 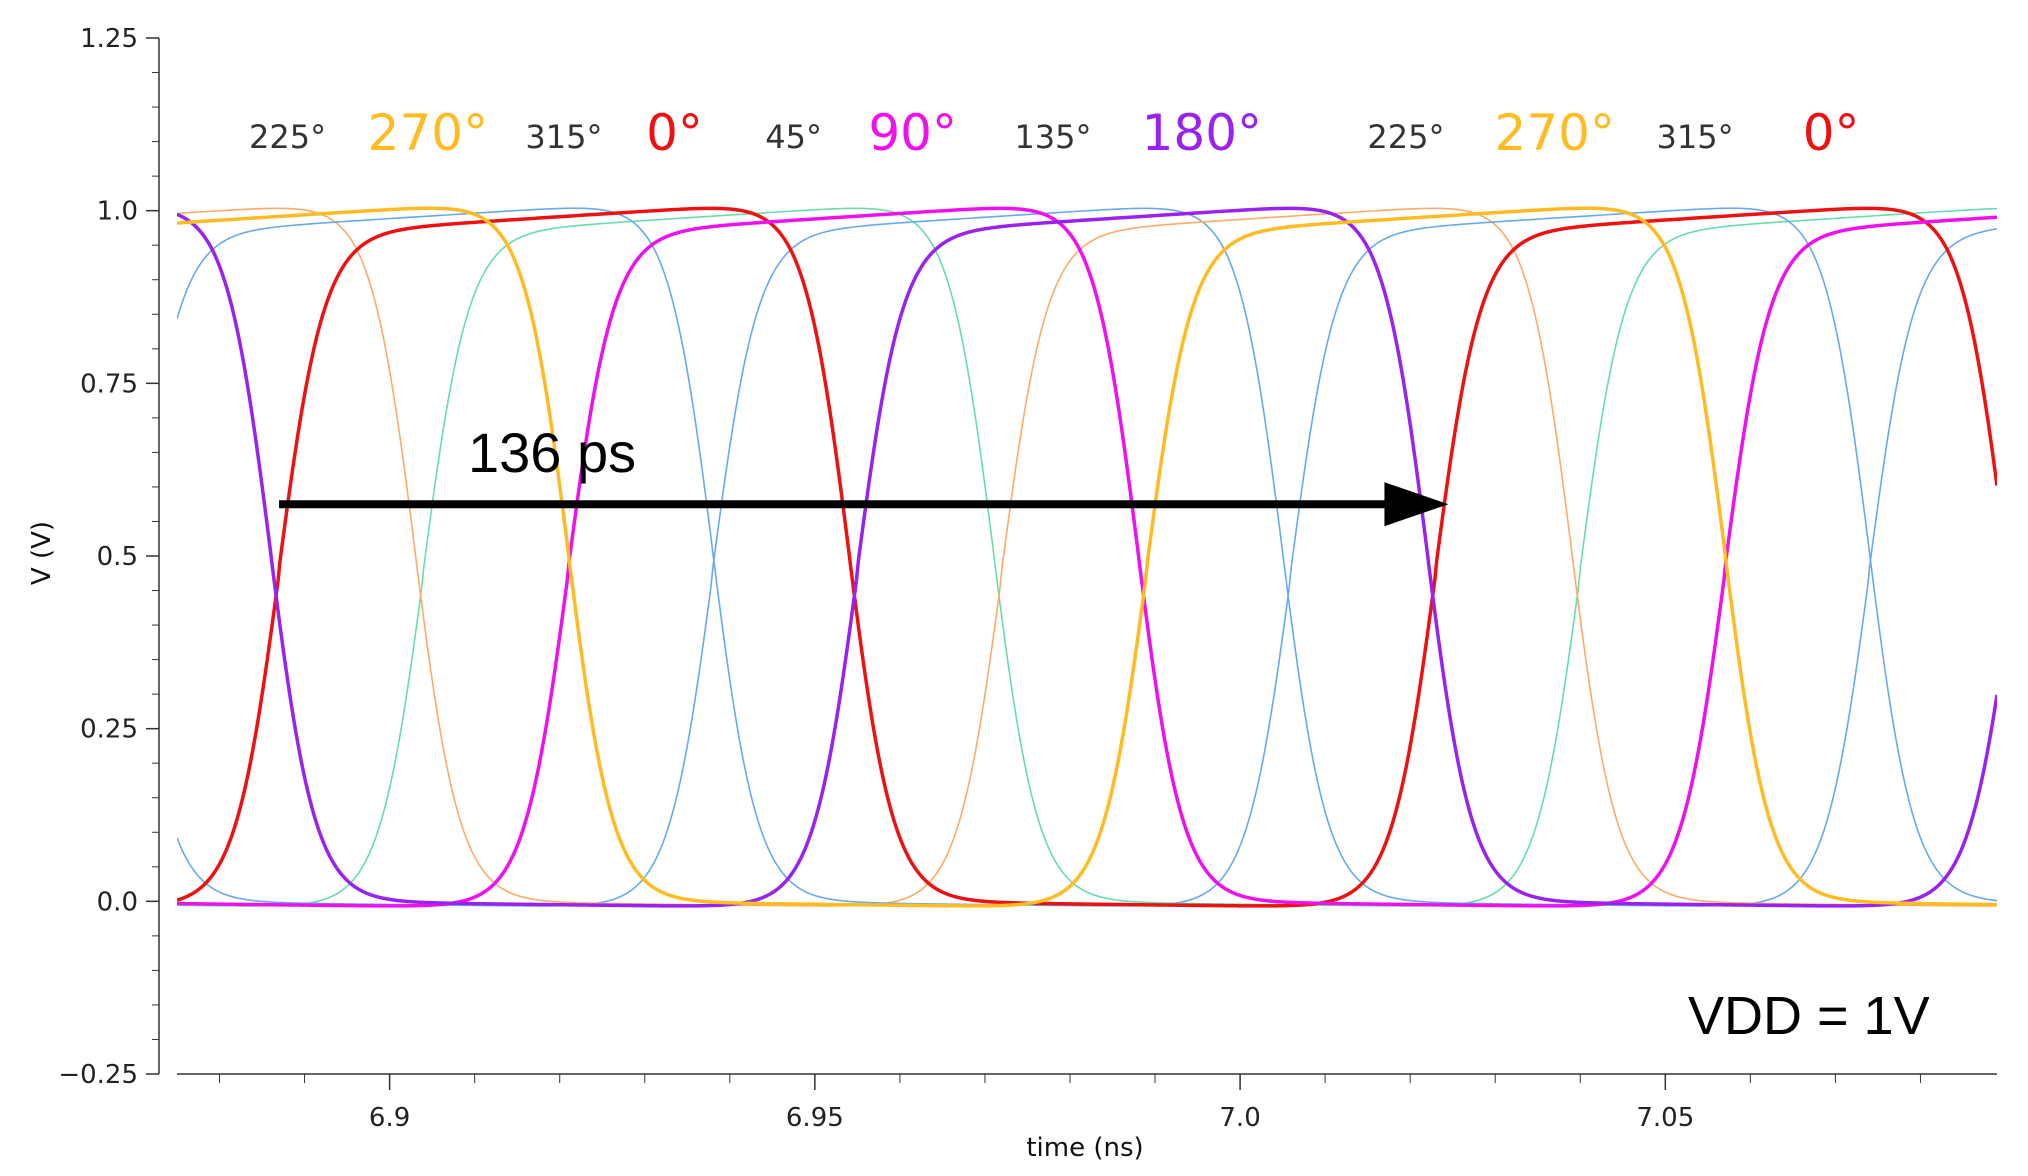 I want to click on phase-label: 135°, so click(x=1052, y=137).